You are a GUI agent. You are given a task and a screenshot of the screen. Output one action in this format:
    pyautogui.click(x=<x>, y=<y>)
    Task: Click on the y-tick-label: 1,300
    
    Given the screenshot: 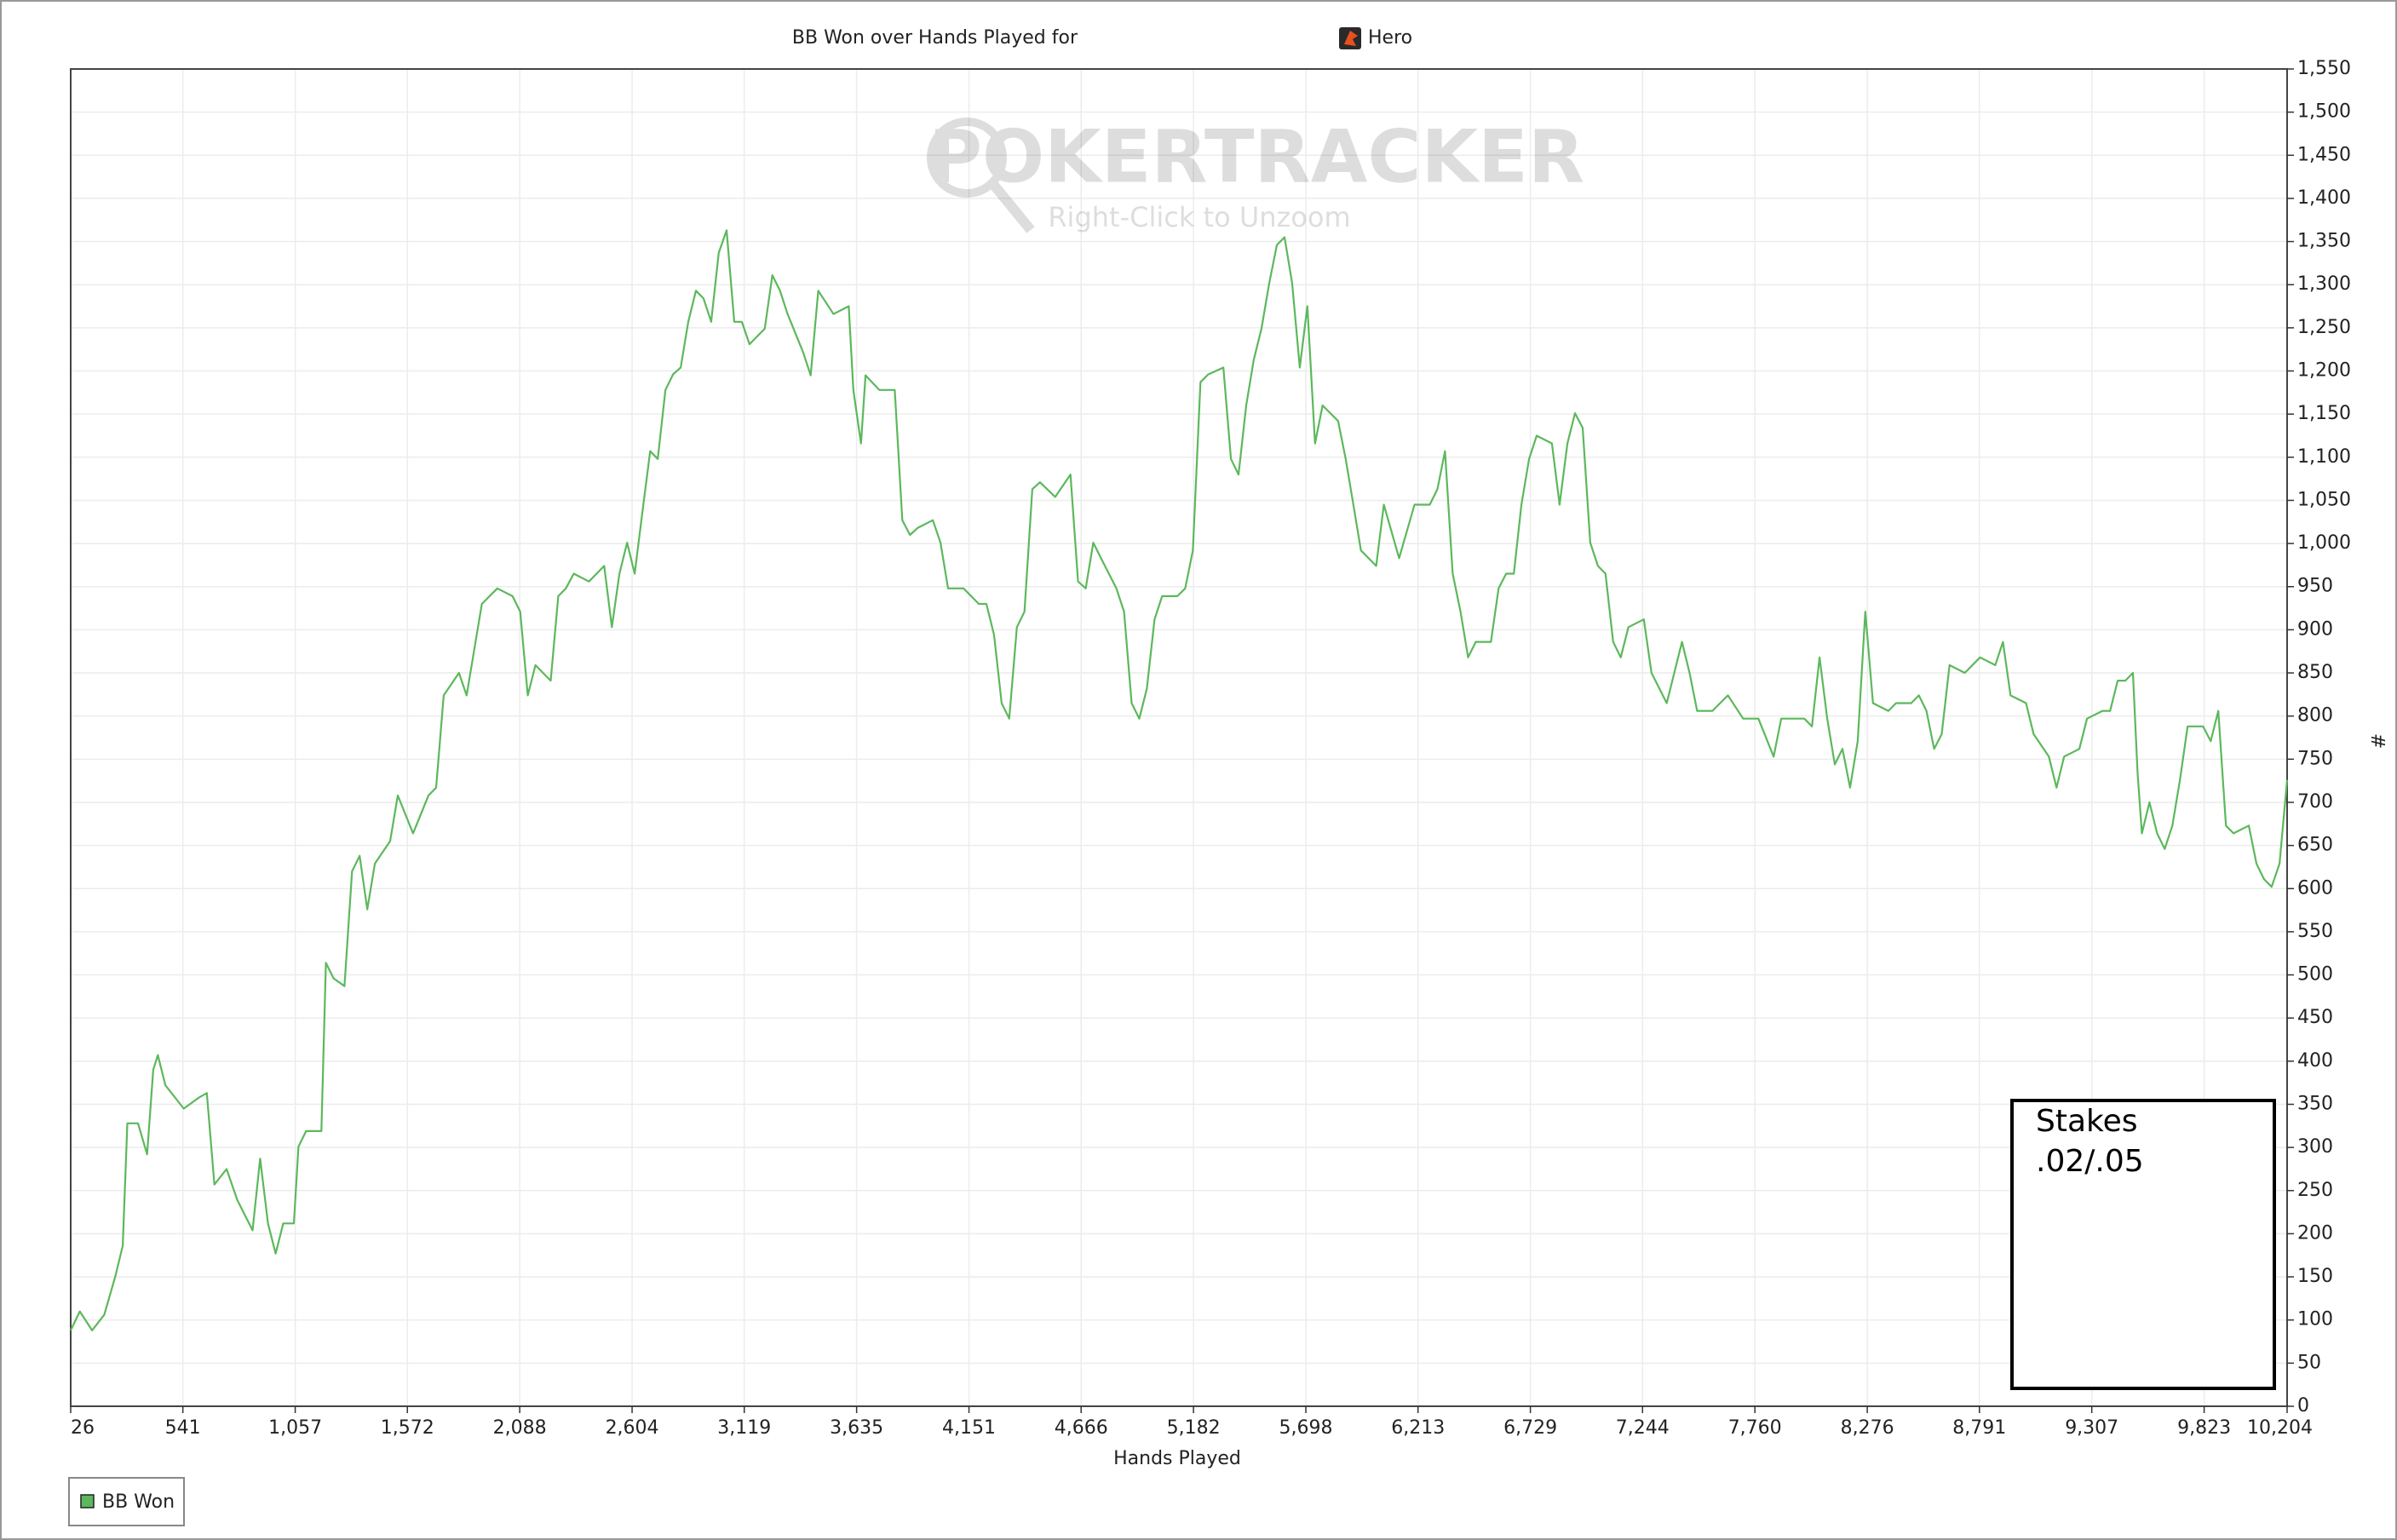 What is the action you would take?
    pyautogui.click(x=2324, y=284)
    